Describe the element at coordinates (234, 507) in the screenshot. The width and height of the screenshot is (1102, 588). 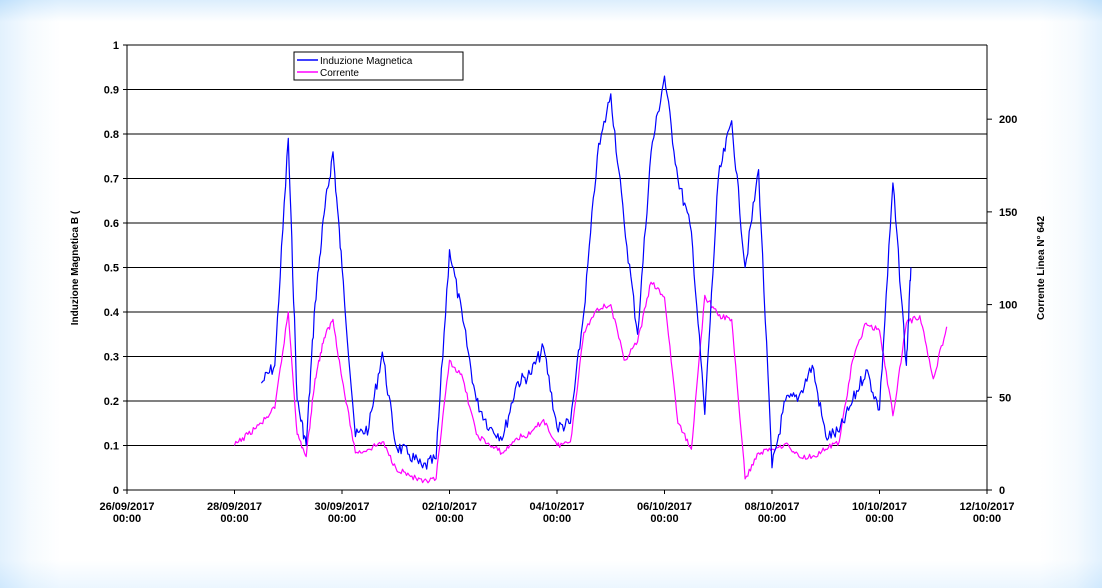
I see `x-tick-label-date: 28/09/2017` at that location.